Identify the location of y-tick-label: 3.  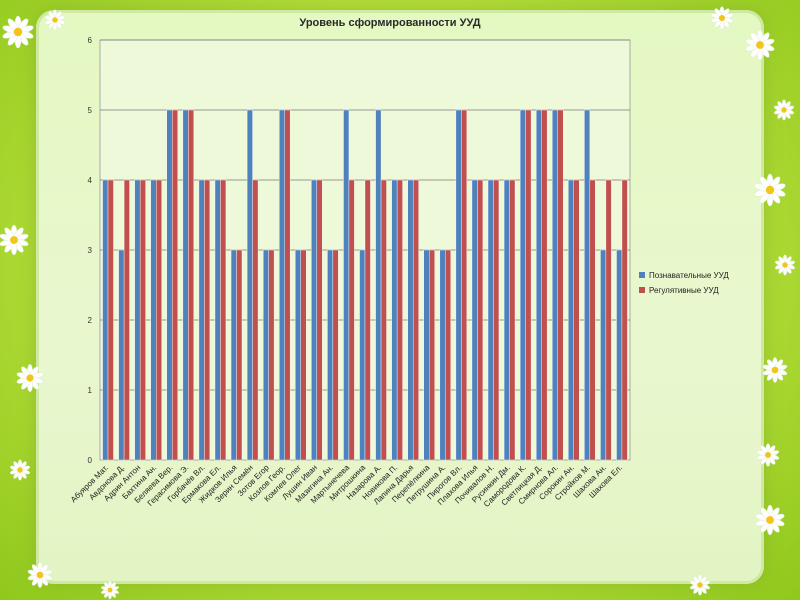
(90, 250).